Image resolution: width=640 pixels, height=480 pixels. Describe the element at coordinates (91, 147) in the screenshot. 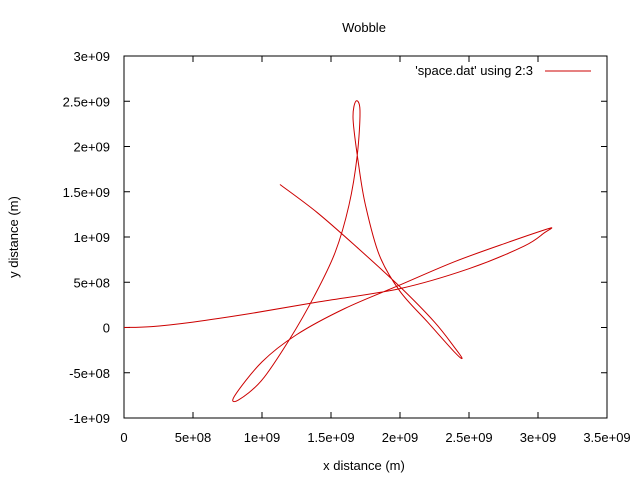

I see `y-tick-label: 2e+09` at that location.